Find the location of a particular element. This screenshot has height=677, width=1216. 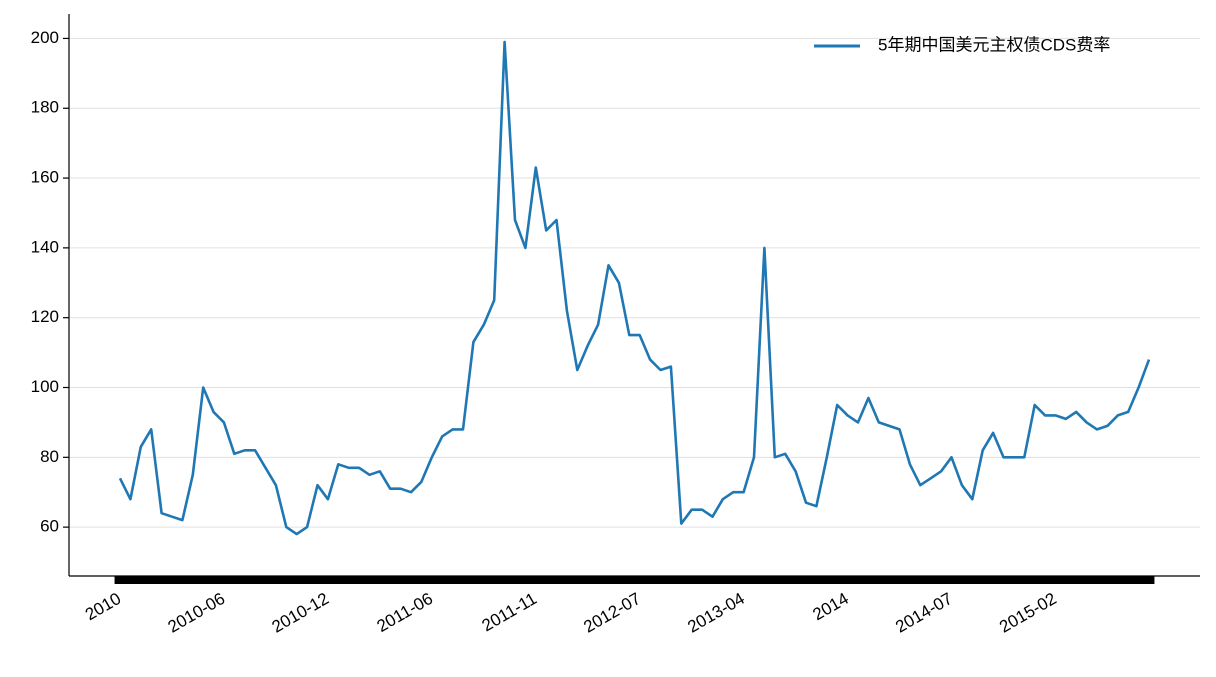

x-tick-label: 2010-06 is located at coordinates (197, 613).